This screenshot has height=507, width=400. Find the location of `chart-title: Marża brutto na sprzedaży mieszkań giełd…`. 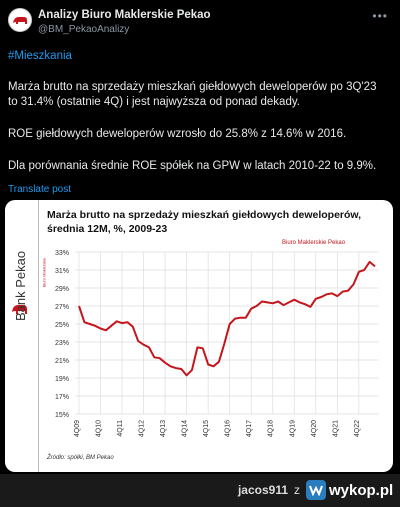

chart-title: Marża brutto na sprzedaży mieszkań giełd… is located at coordinates (204, 222).